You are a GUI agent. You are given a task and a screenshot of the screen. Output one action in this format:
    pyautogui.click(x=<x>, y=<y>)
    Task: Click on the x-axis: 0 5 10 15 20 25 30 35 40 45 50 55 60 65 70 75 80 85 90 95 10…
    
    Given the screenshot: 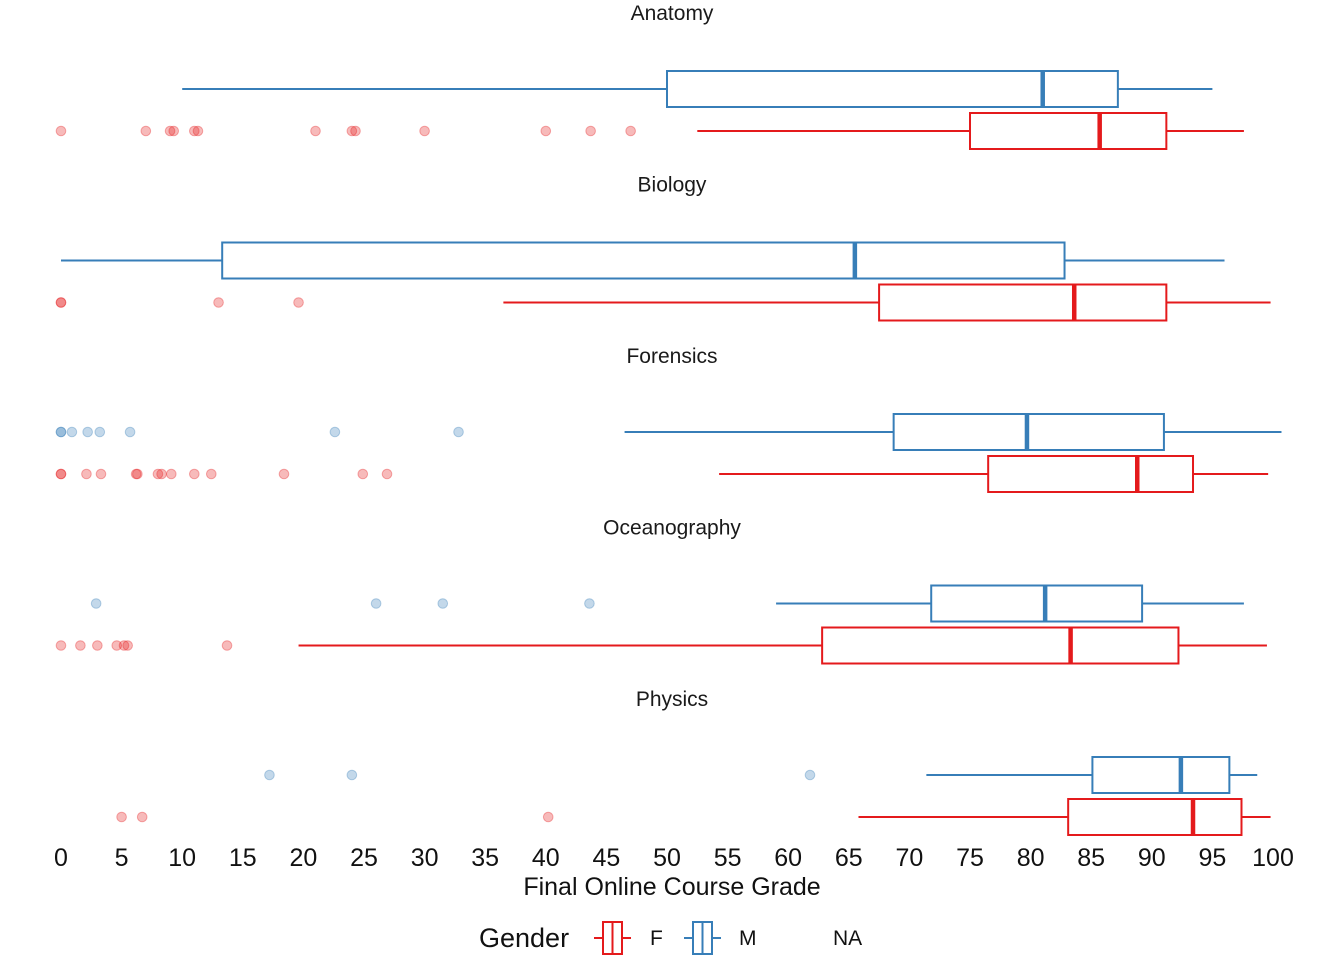 What is the action you would take?
    pyautogui.click(x=674, y=858)
    